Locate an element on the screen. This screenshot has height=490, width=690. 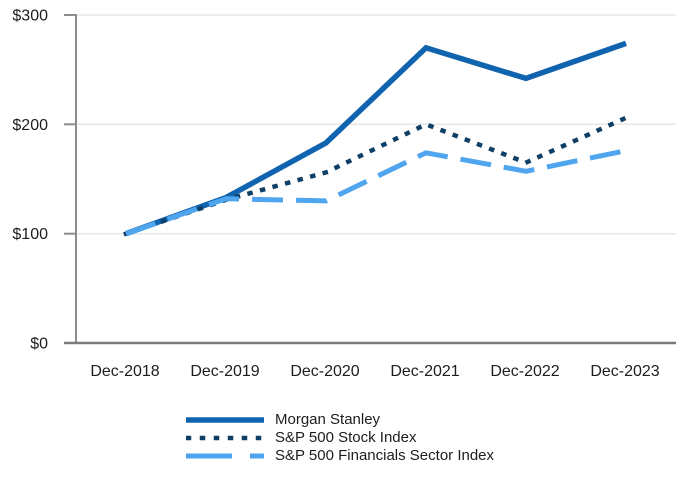
legend-label: S&P 500 Financials Sector Index is located at coordinates (385, 455).